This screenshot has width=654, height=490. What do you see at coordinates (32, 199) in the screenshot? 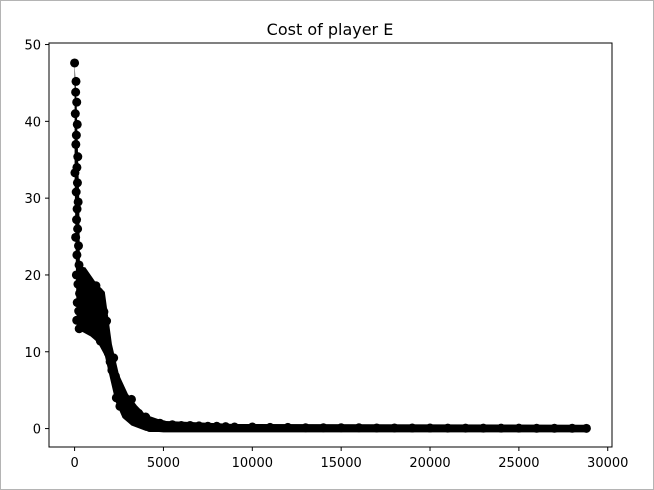
I see `y-tick-label: 30` at bounding box center [32, 199].